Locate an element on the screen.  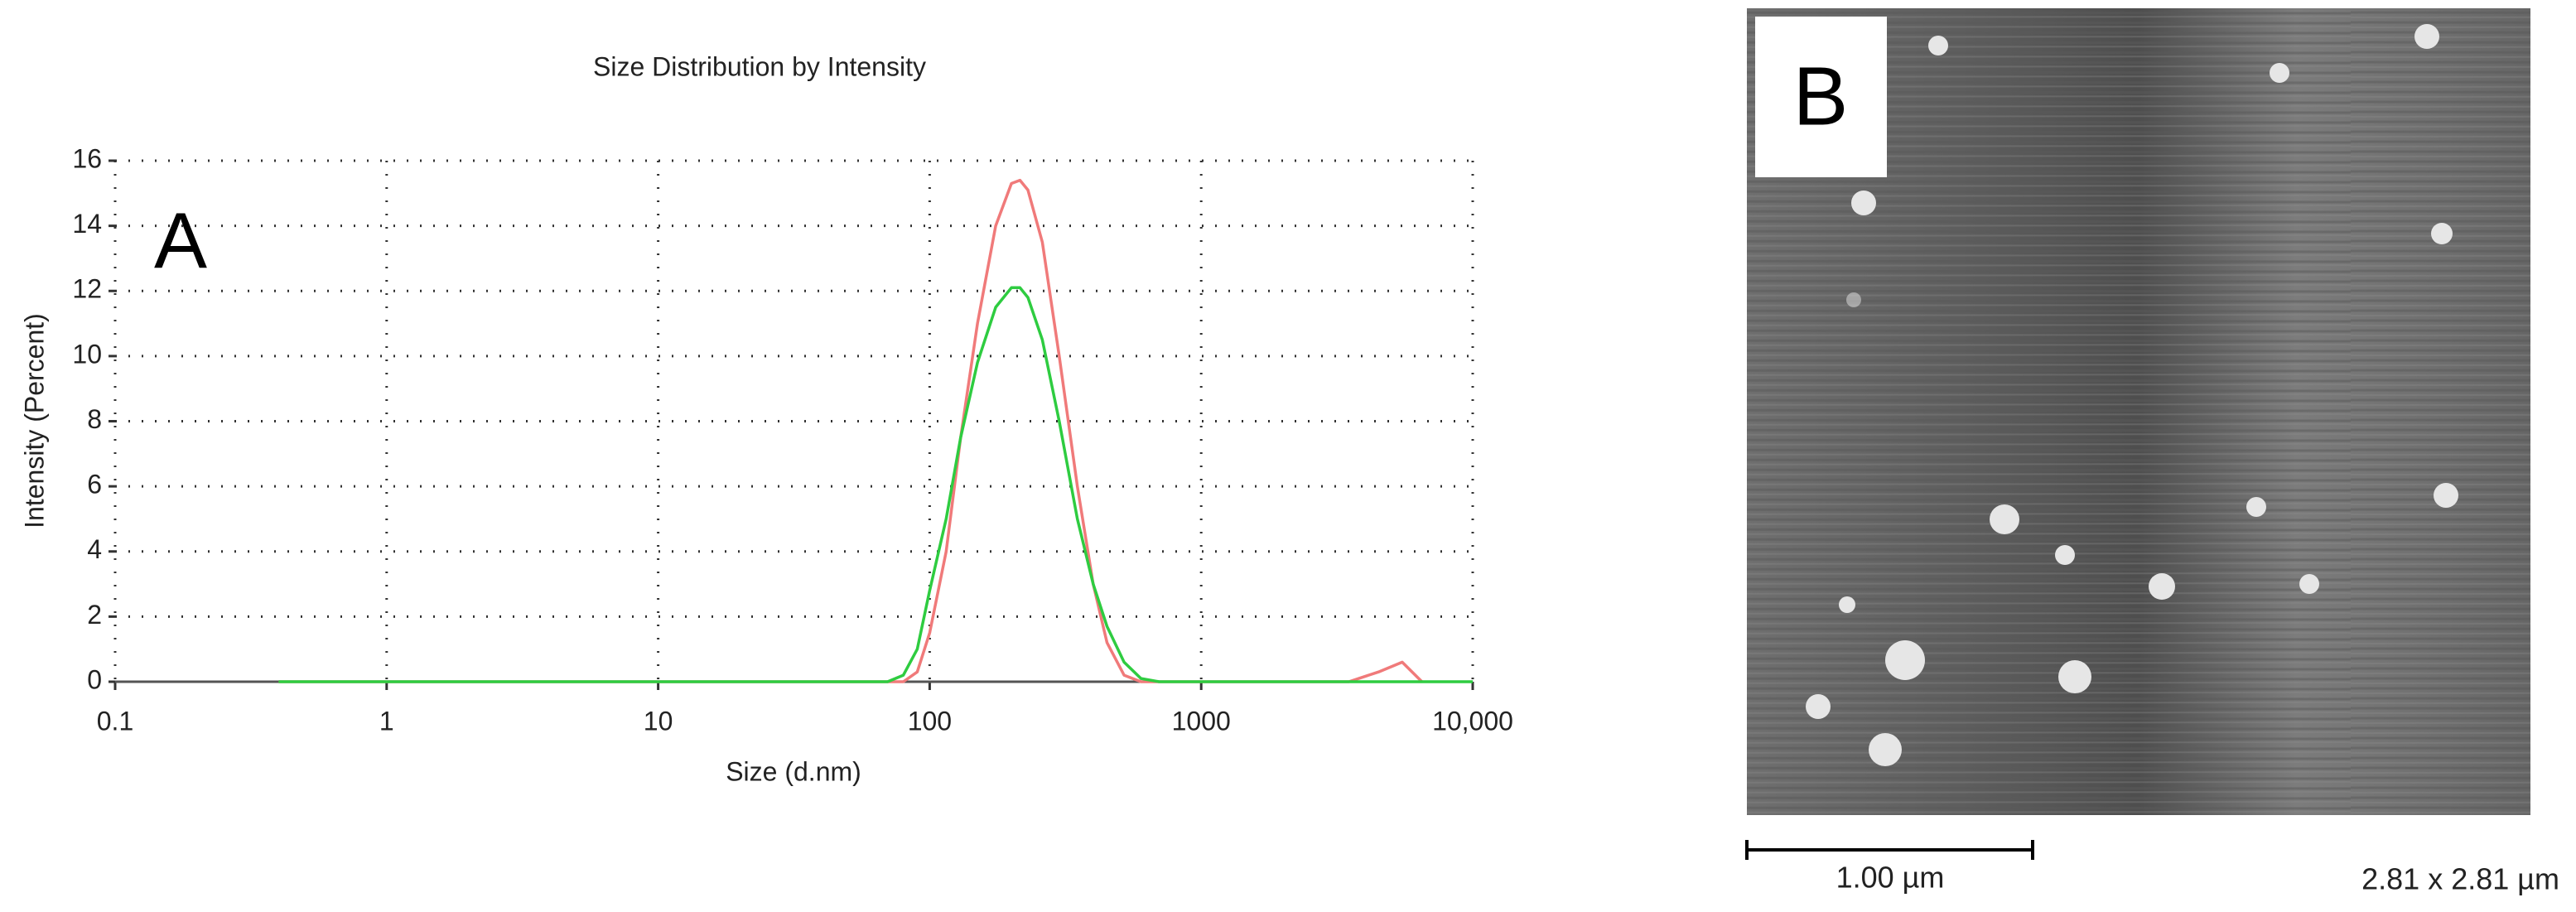
y-tick-label: 2 is located at coordinates (95, 615).